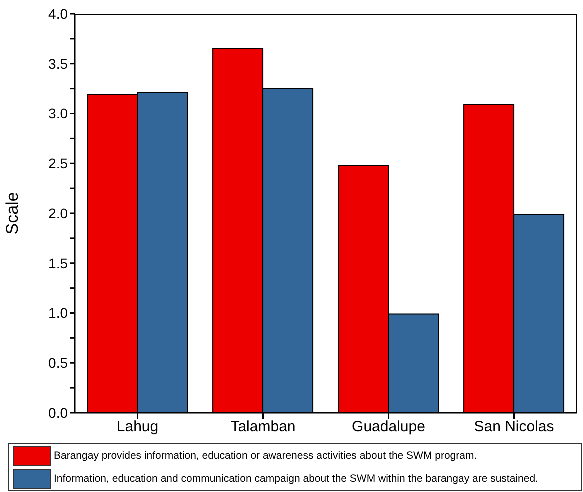  I want to click on y-tick-label: 3.5, so click(58, 64).